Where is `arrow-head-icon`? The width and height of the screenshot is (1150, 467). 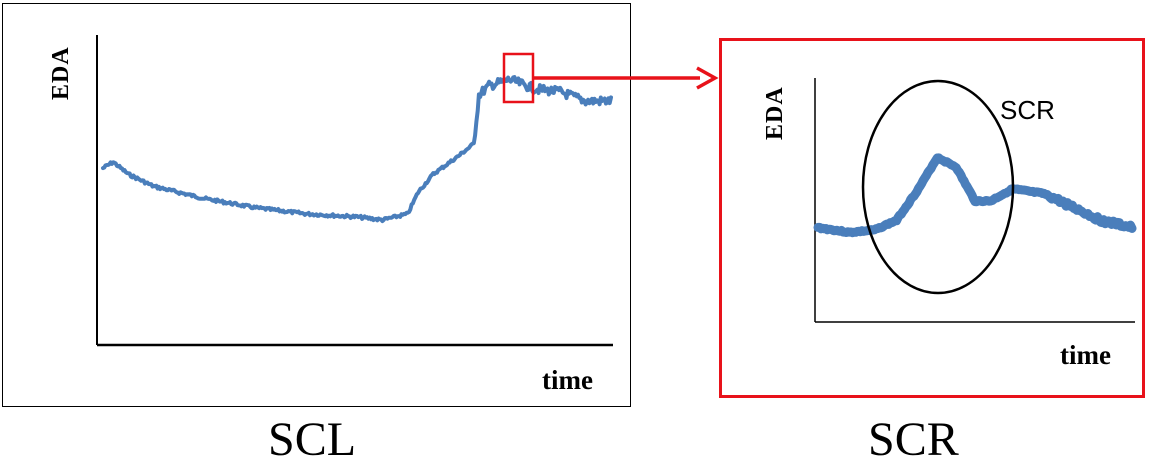 arrow-head-icon is located at coordinates (707, 78).